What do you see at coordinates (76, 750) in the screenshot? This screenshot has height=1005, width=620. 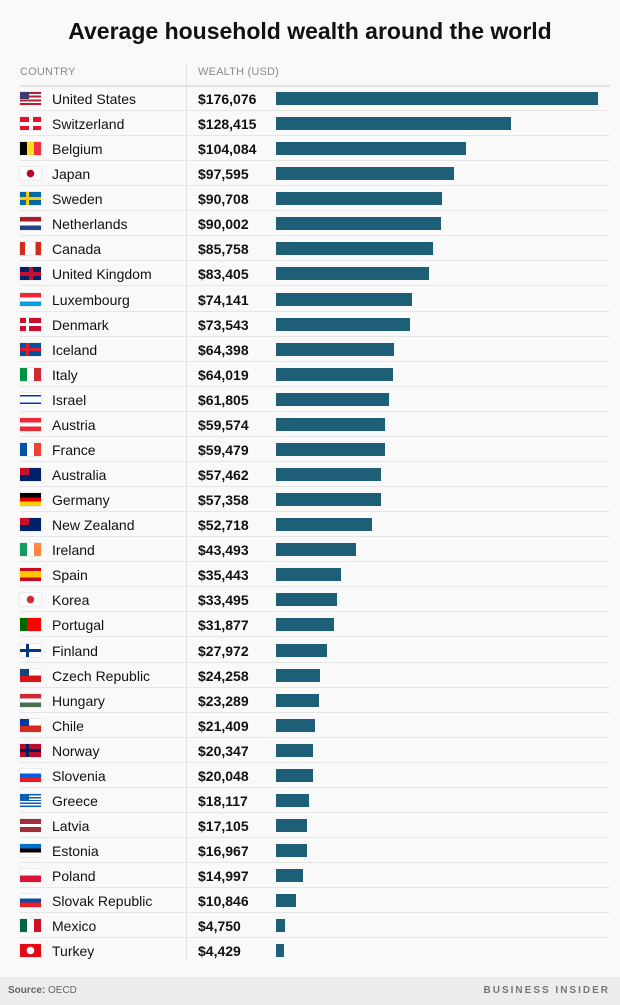 I see `country-name: Norway` at bounding box center [76, 750].